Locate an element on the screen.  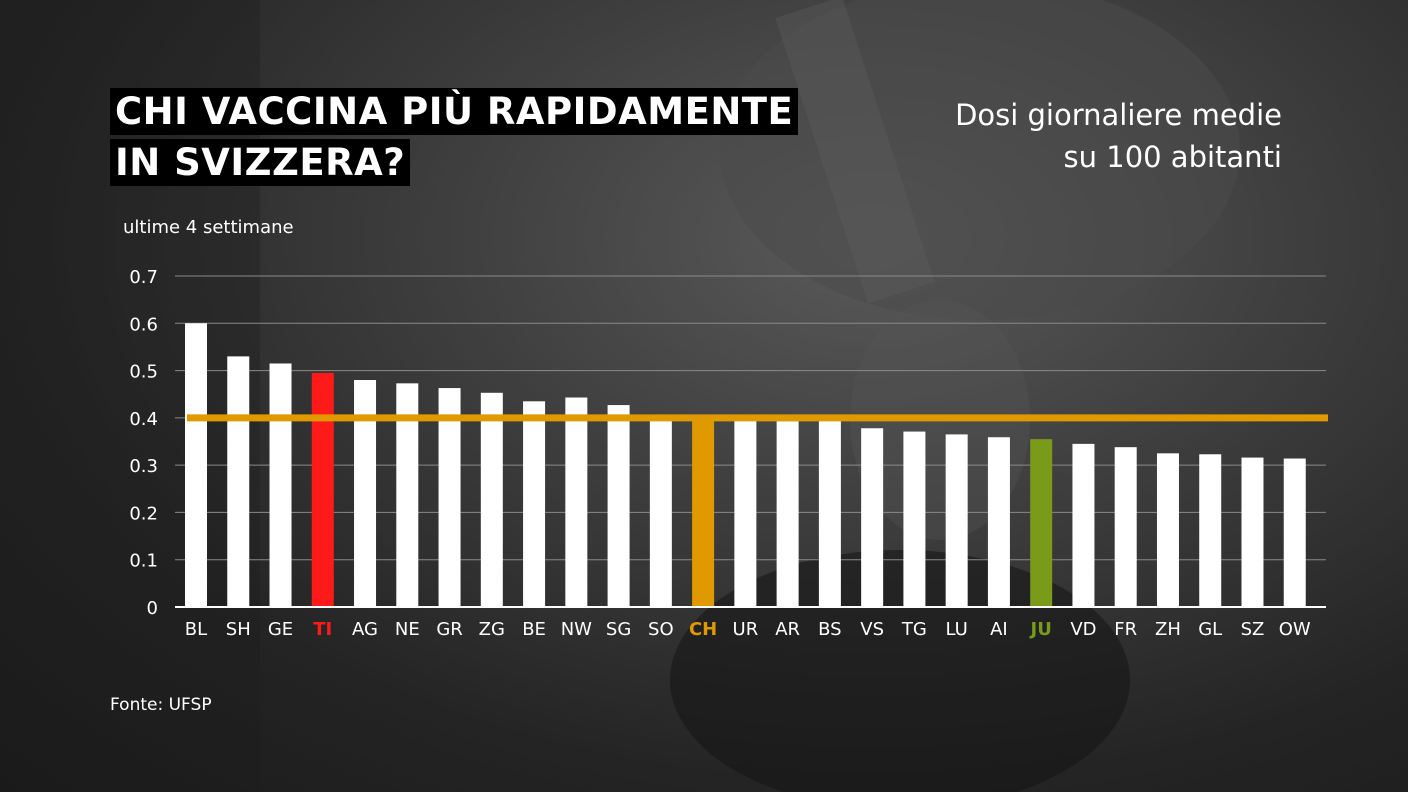
x-tick-label: SZ is located at coordinates (1253, 629).